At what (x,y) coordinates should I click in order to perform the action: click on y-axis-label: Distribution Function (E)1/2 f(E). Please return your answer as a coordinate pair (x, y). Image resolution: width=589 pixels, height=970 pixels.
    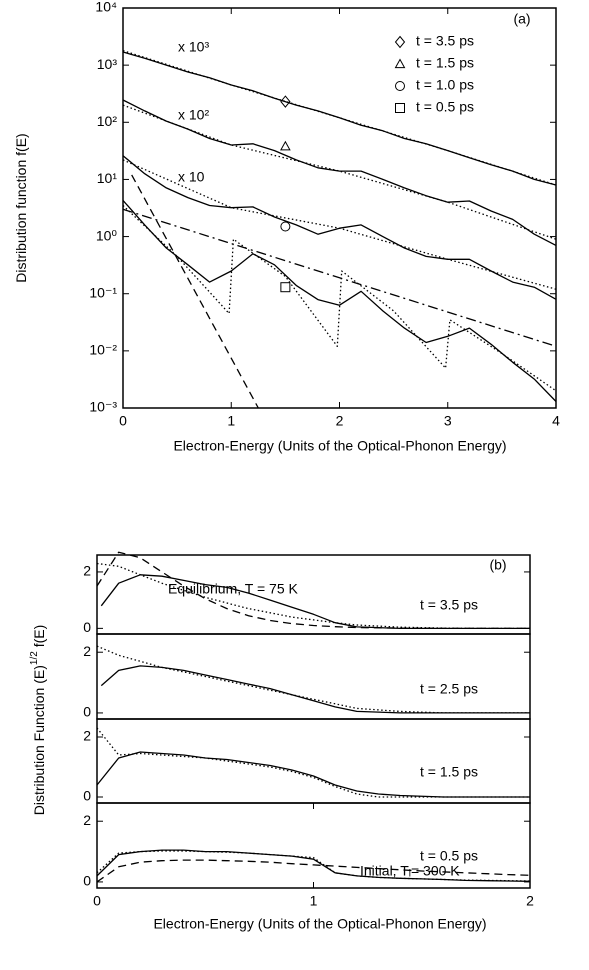
    Looking at the image, I should click on (38, 720).